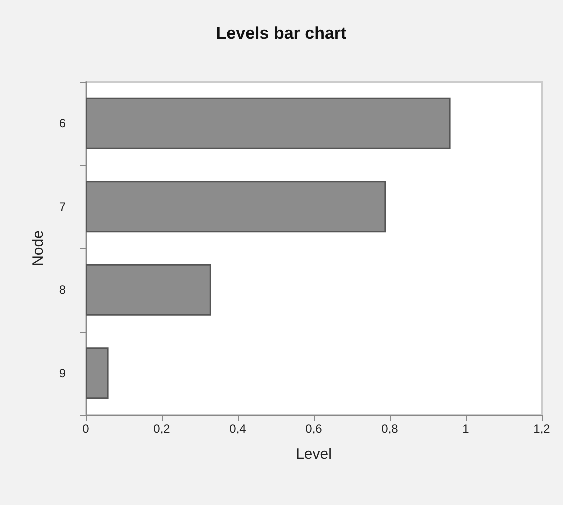 This screenshot has width=563, height=505. Describe the element at coordinates (38, 248) in the screenshot. I see `y-axis-title: Node` at that location.